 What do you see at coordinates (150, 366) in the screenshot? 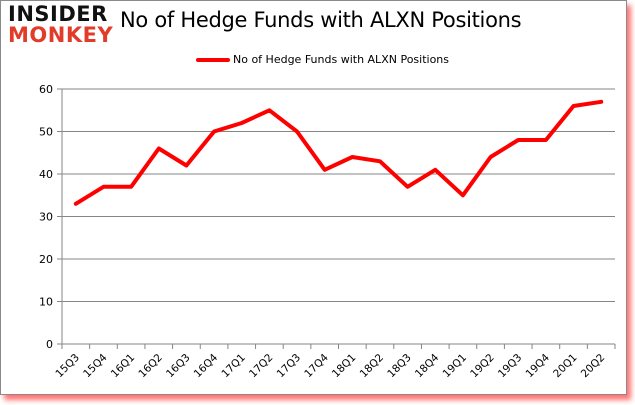
I see `x-tick-label: 16Q2` at bounding box center [150, 366].